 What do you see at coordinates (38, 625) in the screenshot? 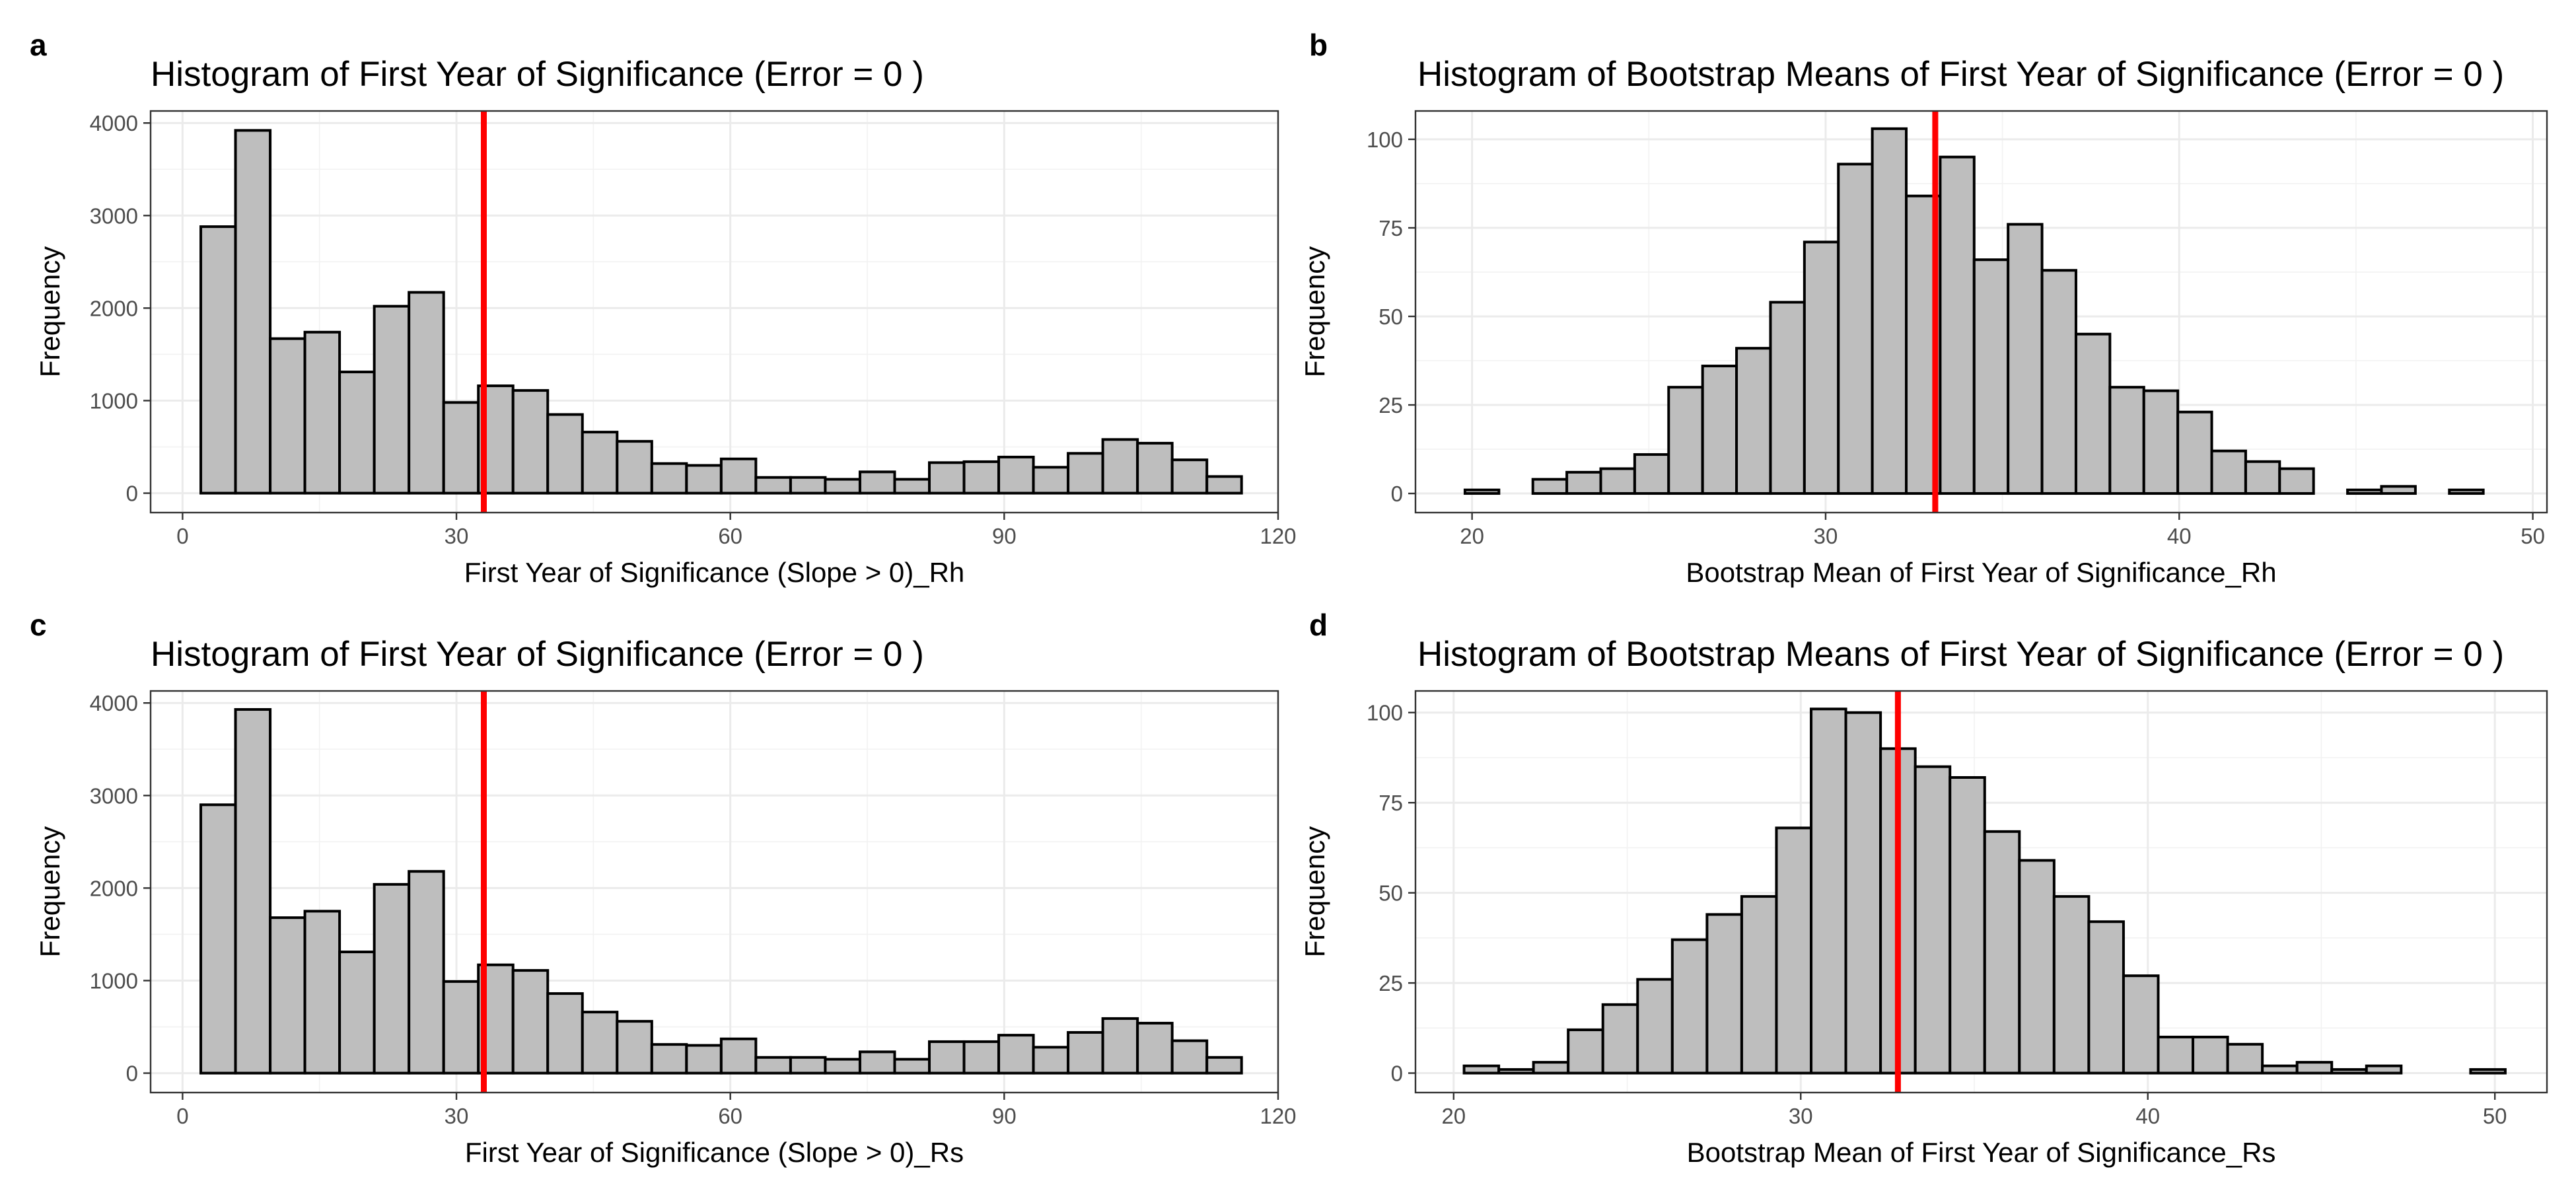
I see `panel-letter: c` at bounding box center [38, 625].